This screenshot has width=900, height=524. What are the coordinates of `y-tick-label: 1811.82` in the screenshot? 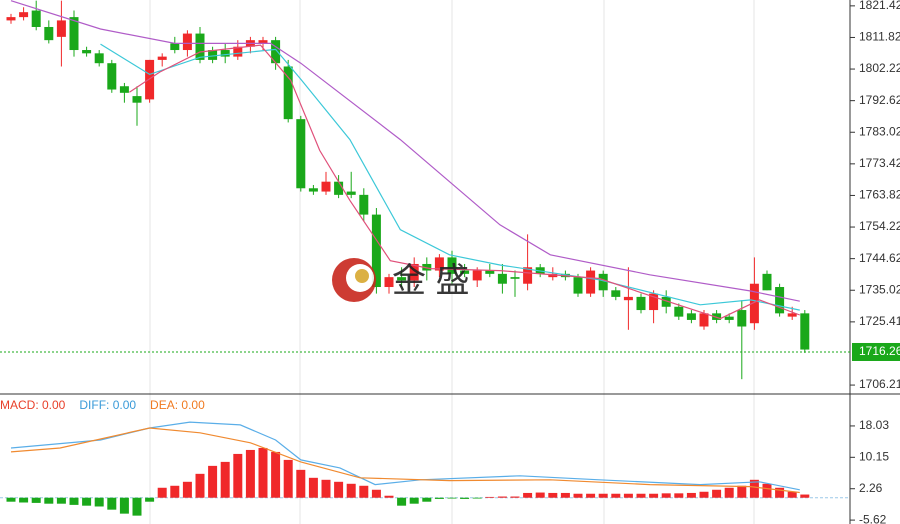 It's located at (879, 37).